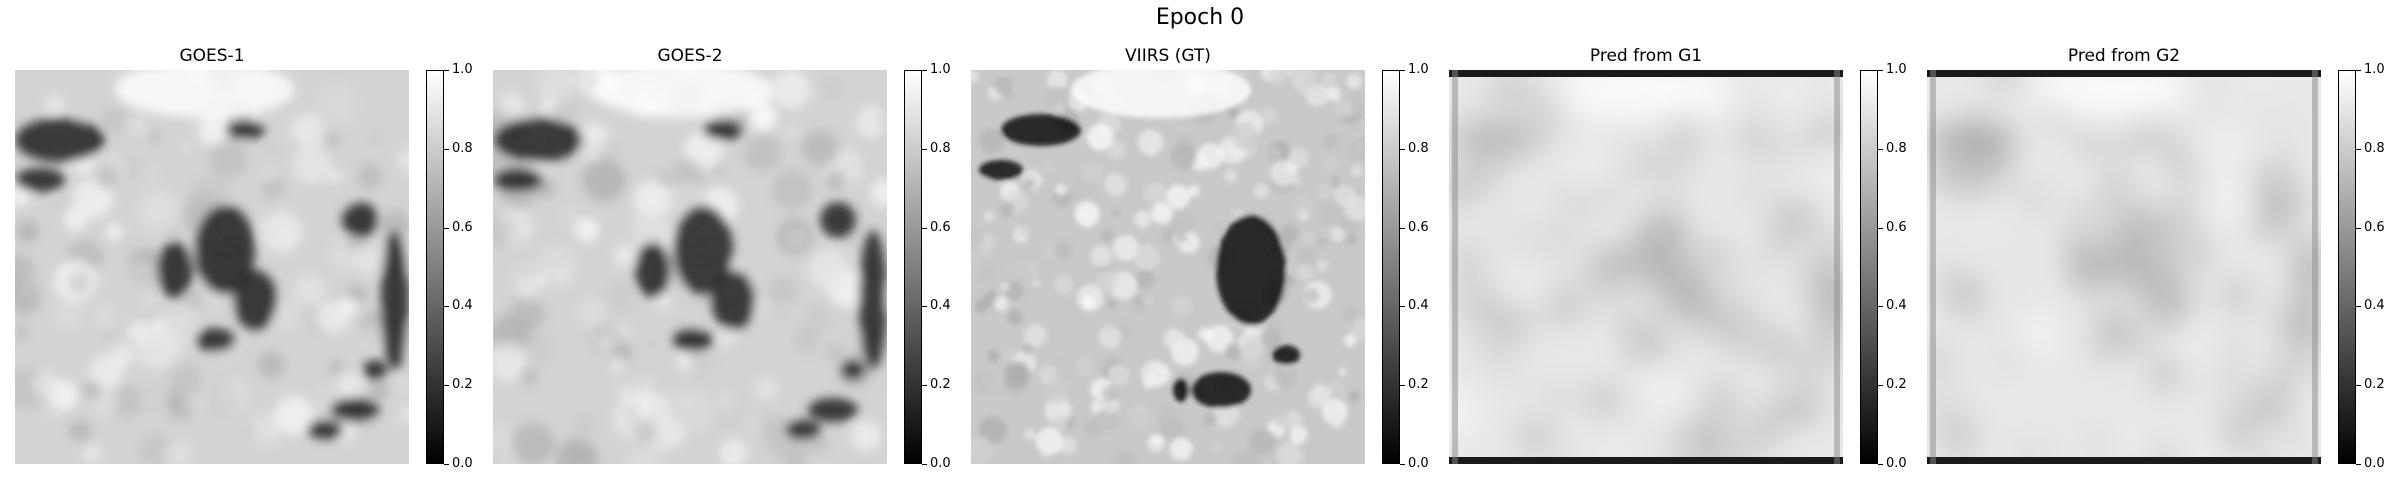 Image resolution: width=2400 pixels, height=500 pixels. Describe the element at coordinates (1168, 56) in the screenshot. I see `panel-title: VIIRS (GT)` at that location.